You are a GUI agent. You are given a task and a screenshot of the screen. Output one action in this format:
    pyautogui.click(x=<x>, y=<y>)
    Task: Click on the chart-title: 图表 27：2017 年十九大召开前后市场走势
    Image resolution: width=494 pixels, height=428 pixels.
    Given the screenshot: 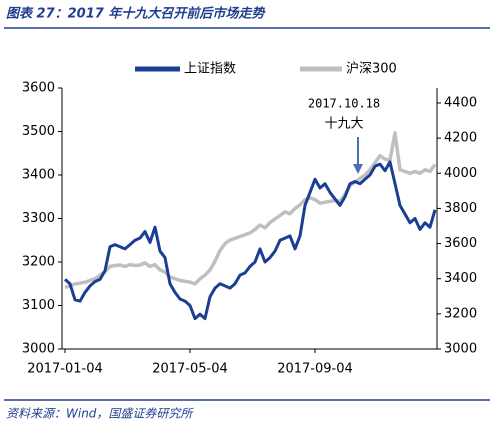 What is the action you would take?
    pyautogui.click(x=136, y=14)
    